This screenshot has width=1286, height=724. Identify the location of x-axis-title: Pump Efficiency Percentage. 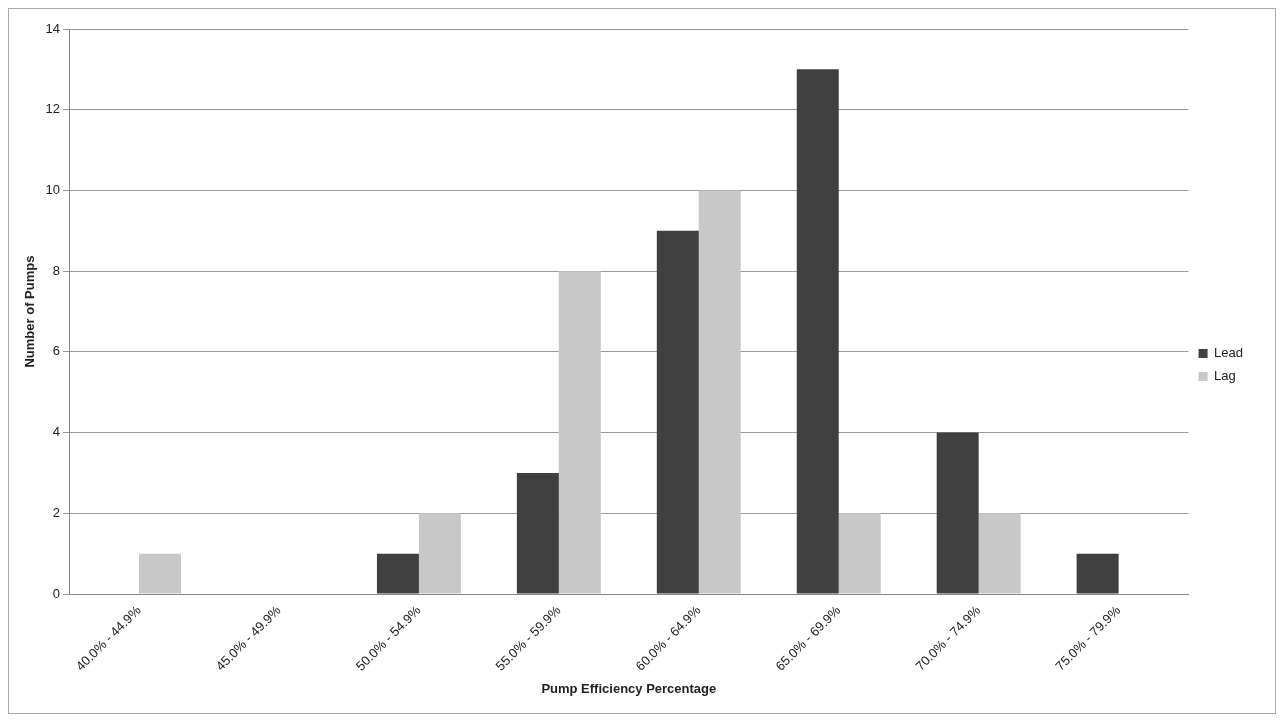
(629, 688).